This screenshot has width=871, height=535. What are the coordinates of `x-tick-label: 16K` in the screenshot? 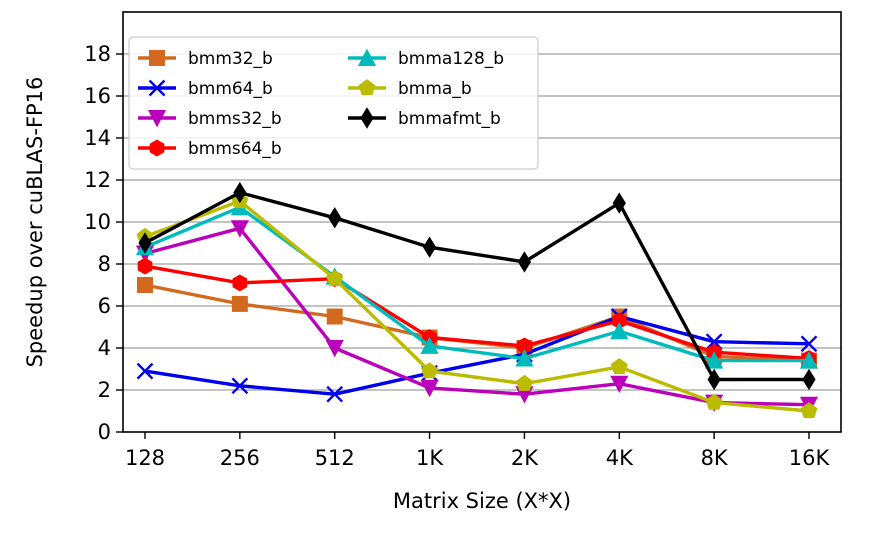 It's located at (810, 458).